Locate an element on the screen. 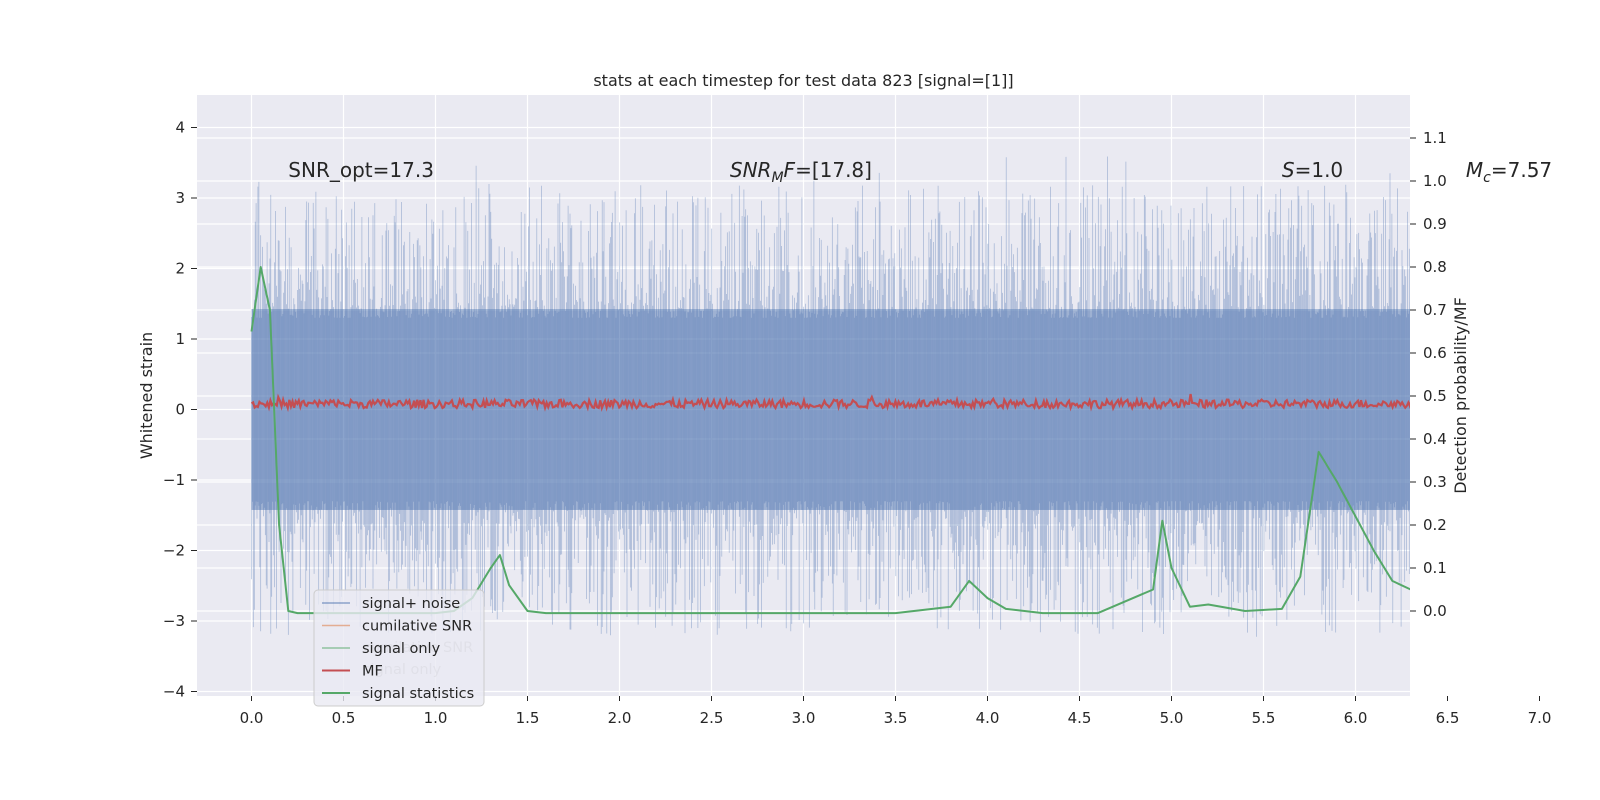 The image size is (1600, 800). legend-box is located at coordinates (399, 648).